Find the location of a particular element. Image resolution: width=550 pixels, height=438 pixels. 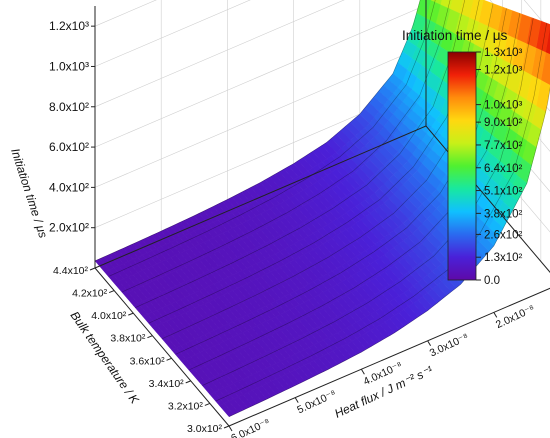

colorbar-tick-label: 1.3x10² is located at coordinates (503, 258).